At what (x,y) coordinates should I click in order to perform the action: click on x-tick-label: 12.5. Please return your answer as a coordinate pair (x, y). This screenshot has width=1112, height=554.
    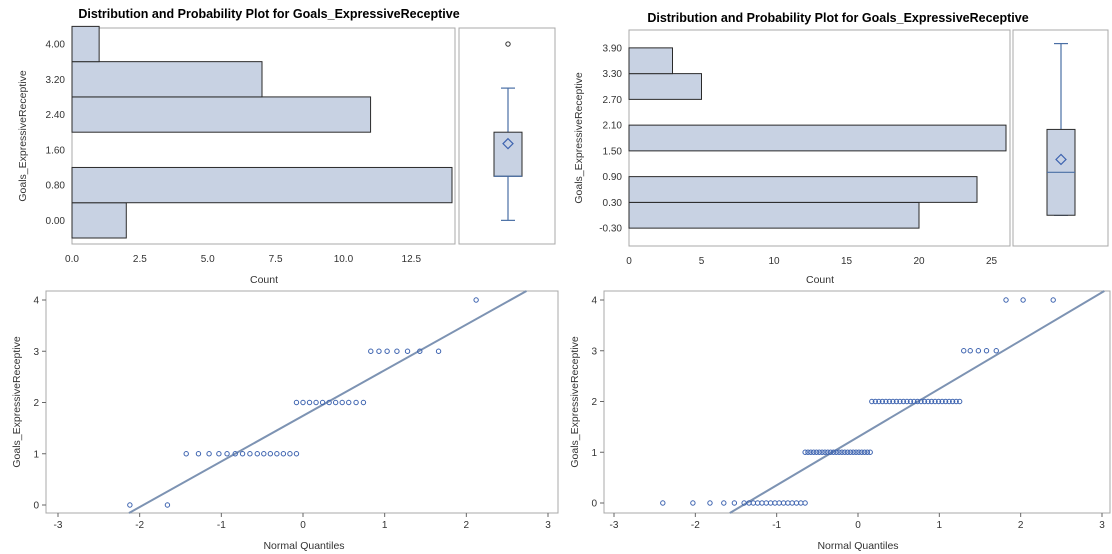
    Looking at the image, I should click on (412, 259).